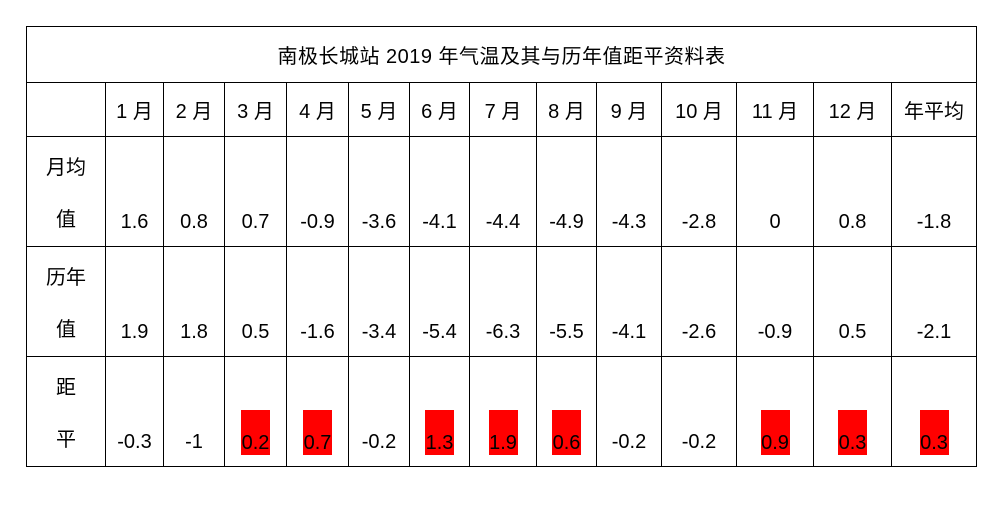 This screenshot has height=513, width=1002. I want to click on value-cell: 1.3, so click(439, 411).